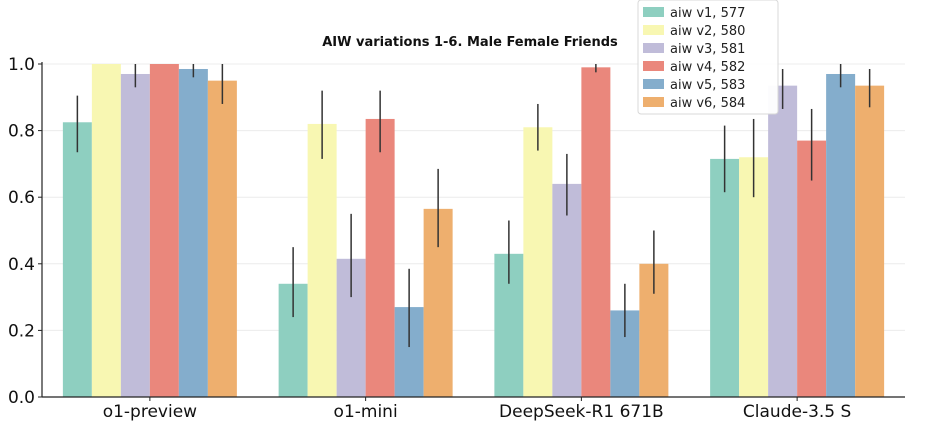 The image size is (941, 427). Describe the element at coordinates (707, 49) in the screenshot. I see `legend-label: aiw v3, 581` at that location.